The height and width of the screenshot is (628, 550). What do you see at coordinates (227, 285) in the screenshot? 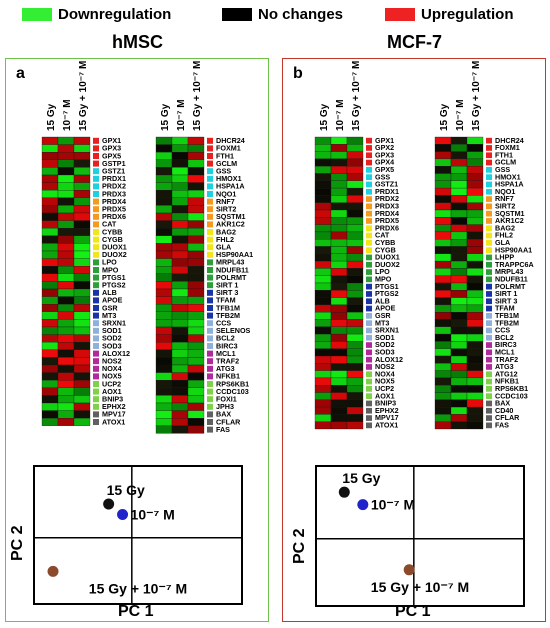
I see `gene-label: SIRT 1` at bounding box center [227, 285].